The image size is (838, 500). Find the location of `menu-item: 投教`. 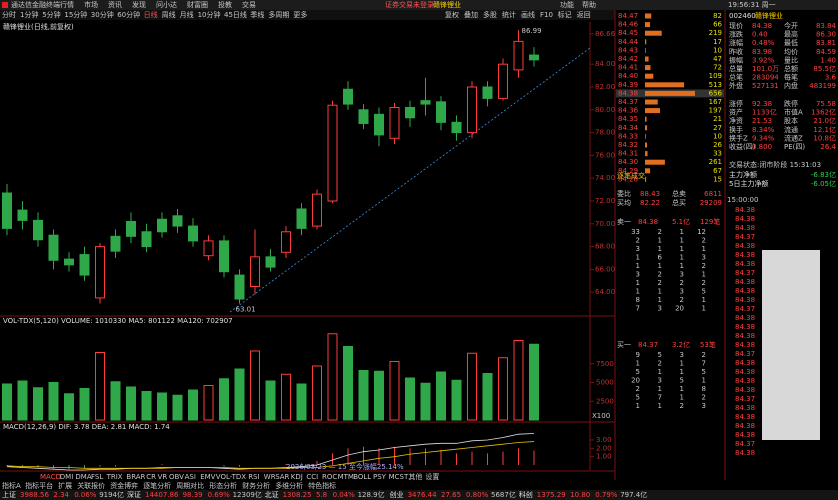

menu-item: 投教 is located at coordinates (225, 4).